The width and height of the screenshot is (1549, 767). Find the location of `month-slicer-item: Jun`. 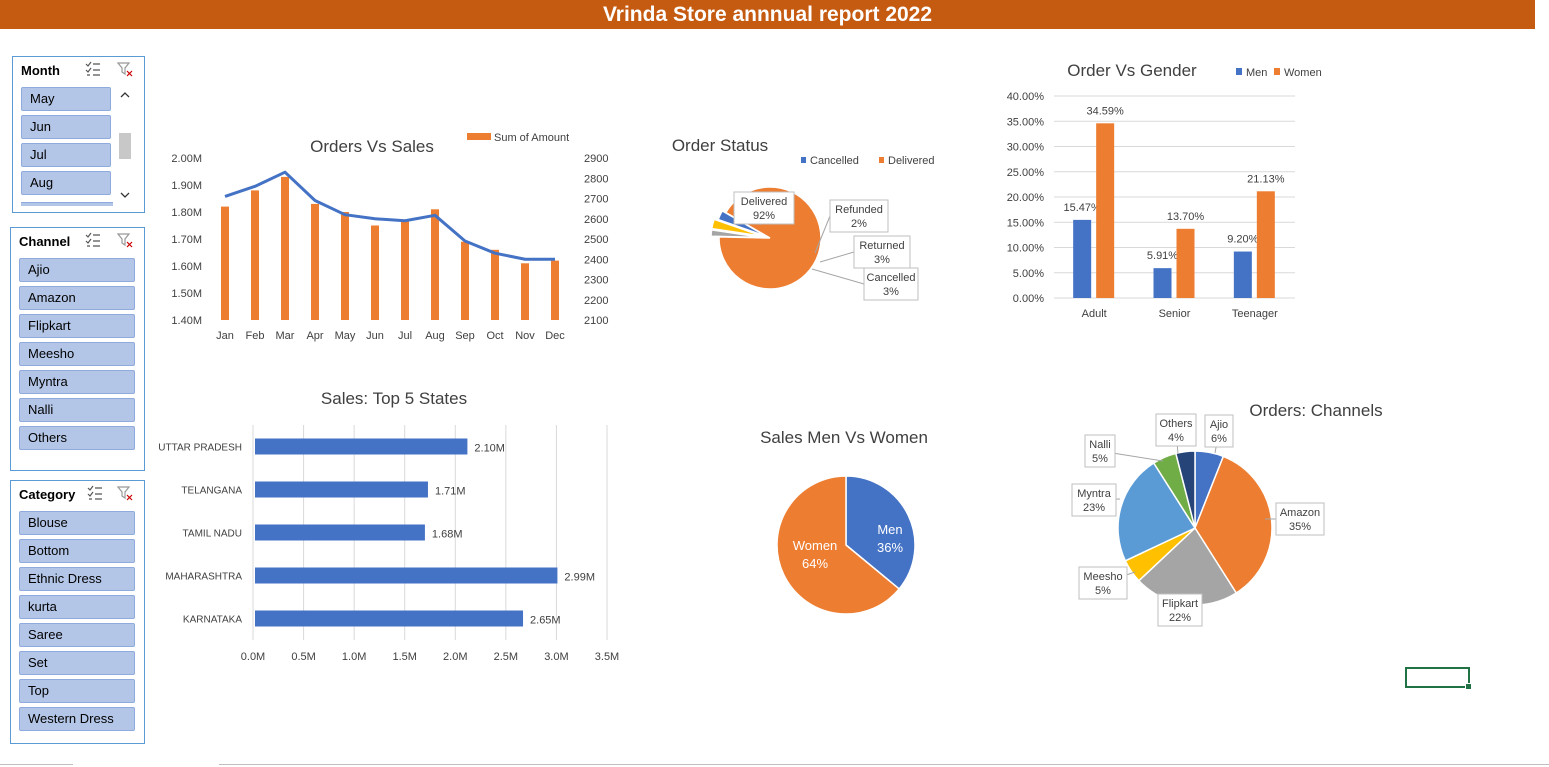

month-slicer-item: Jun is located at coordinates (66, 127).